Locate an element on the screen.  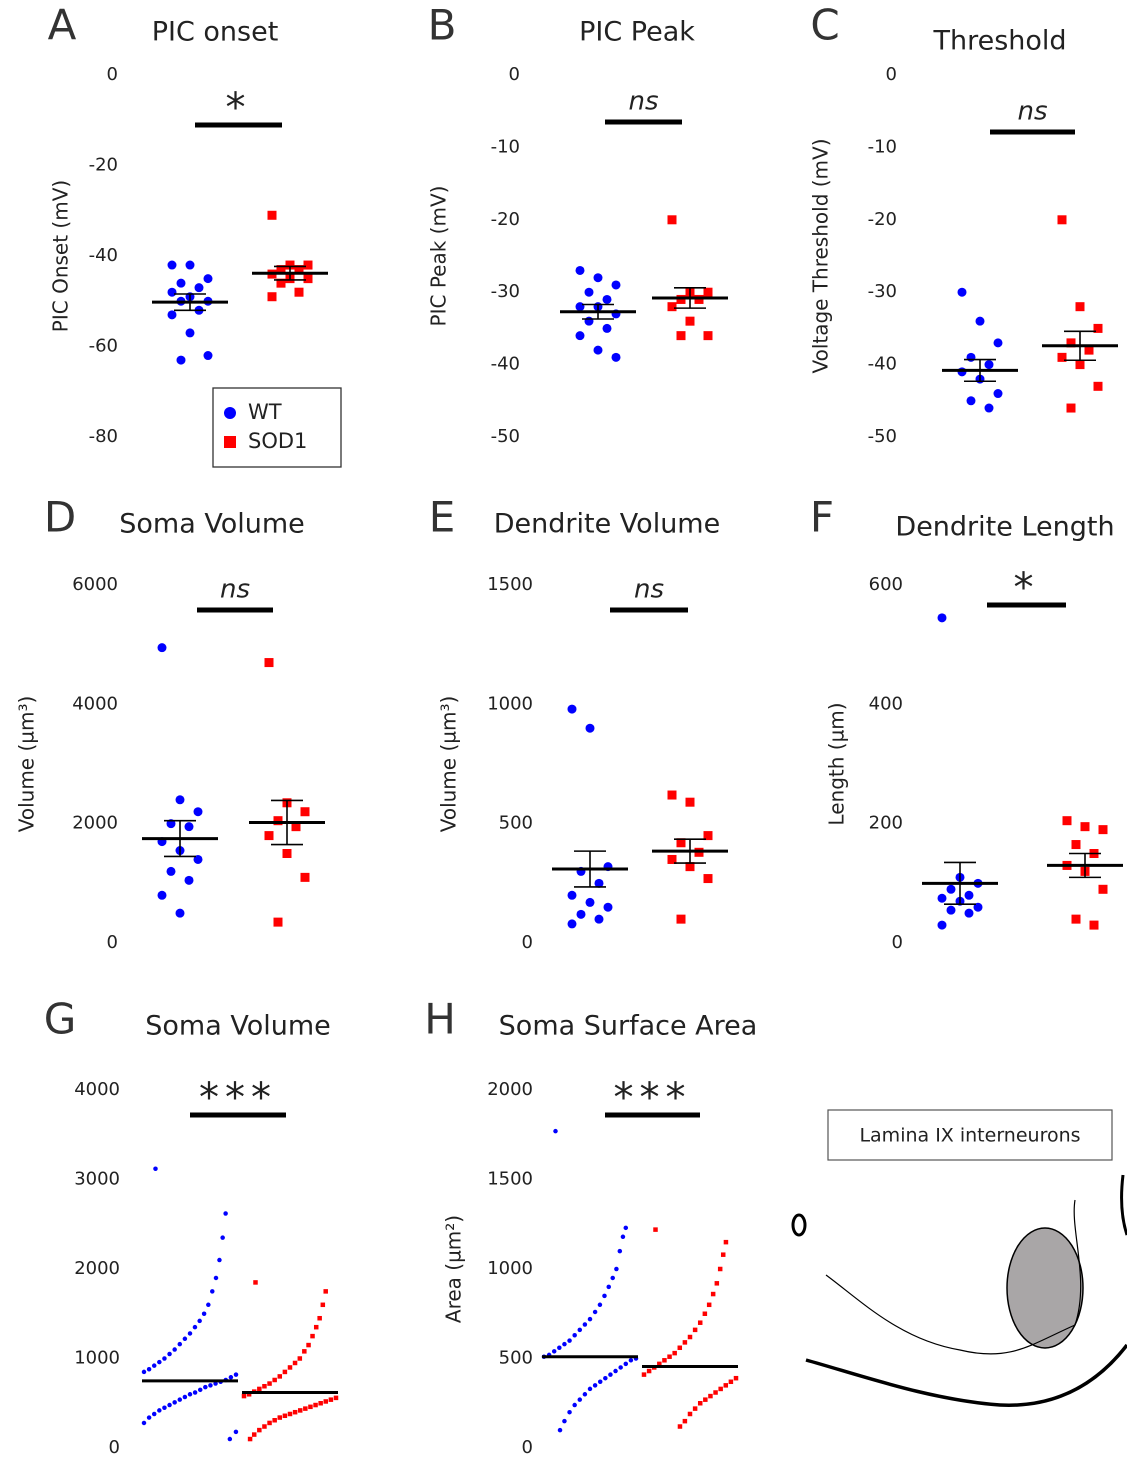
panel-letter: D is located at coordinates (60, 517).